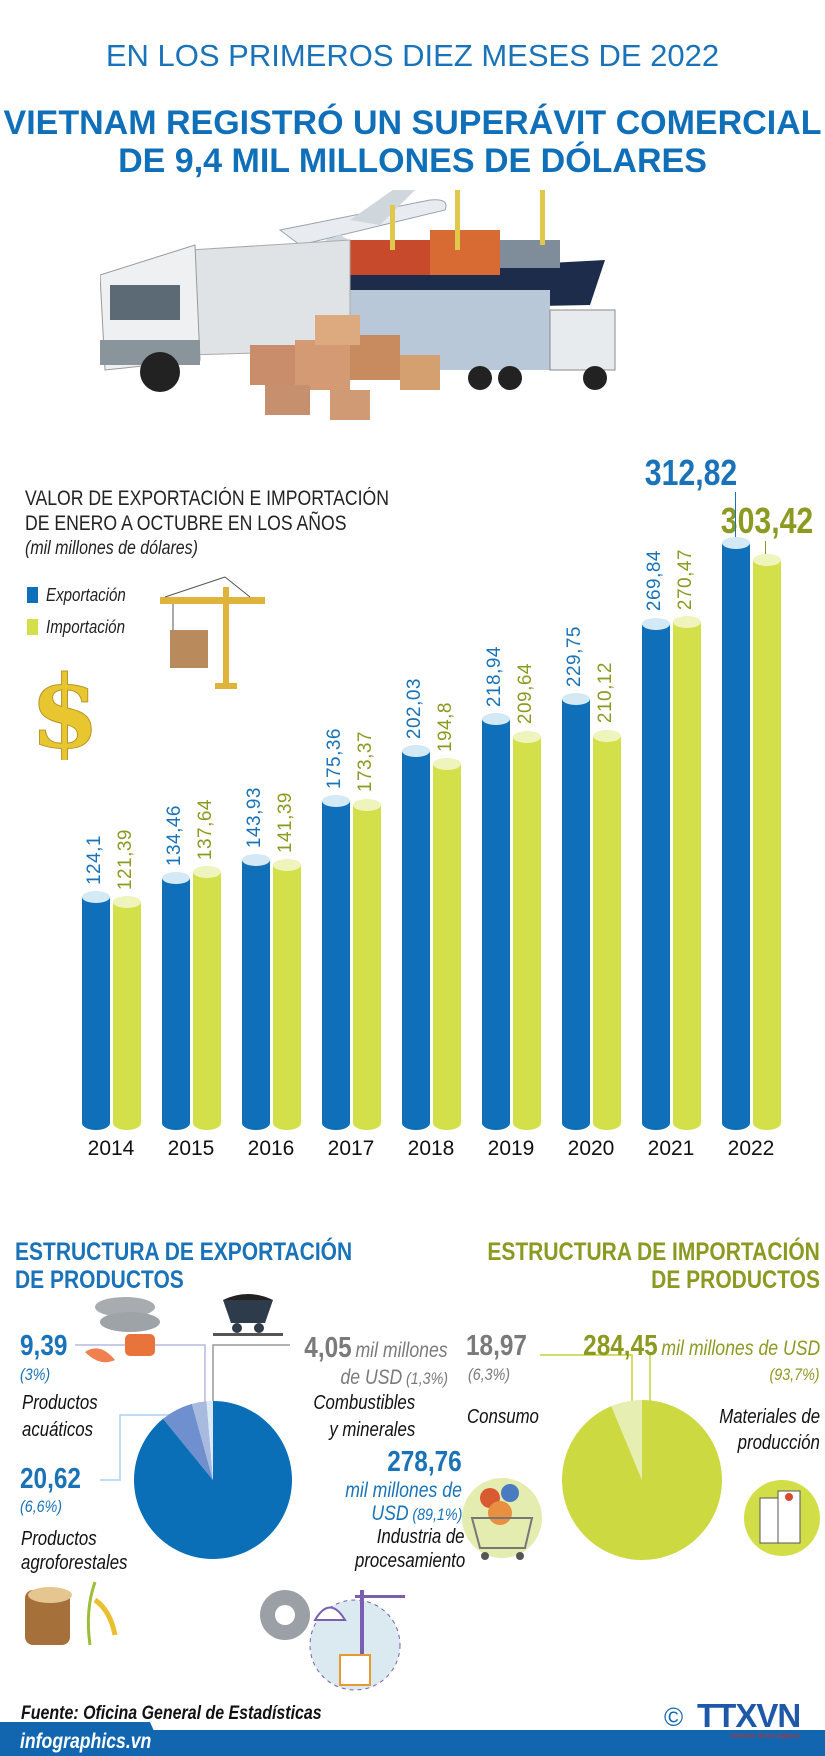  Describe the element at coordinates (171, 1713) in the screenshot. I see `source-note: Fuente: Oficina General de Estadísticas` at that location.